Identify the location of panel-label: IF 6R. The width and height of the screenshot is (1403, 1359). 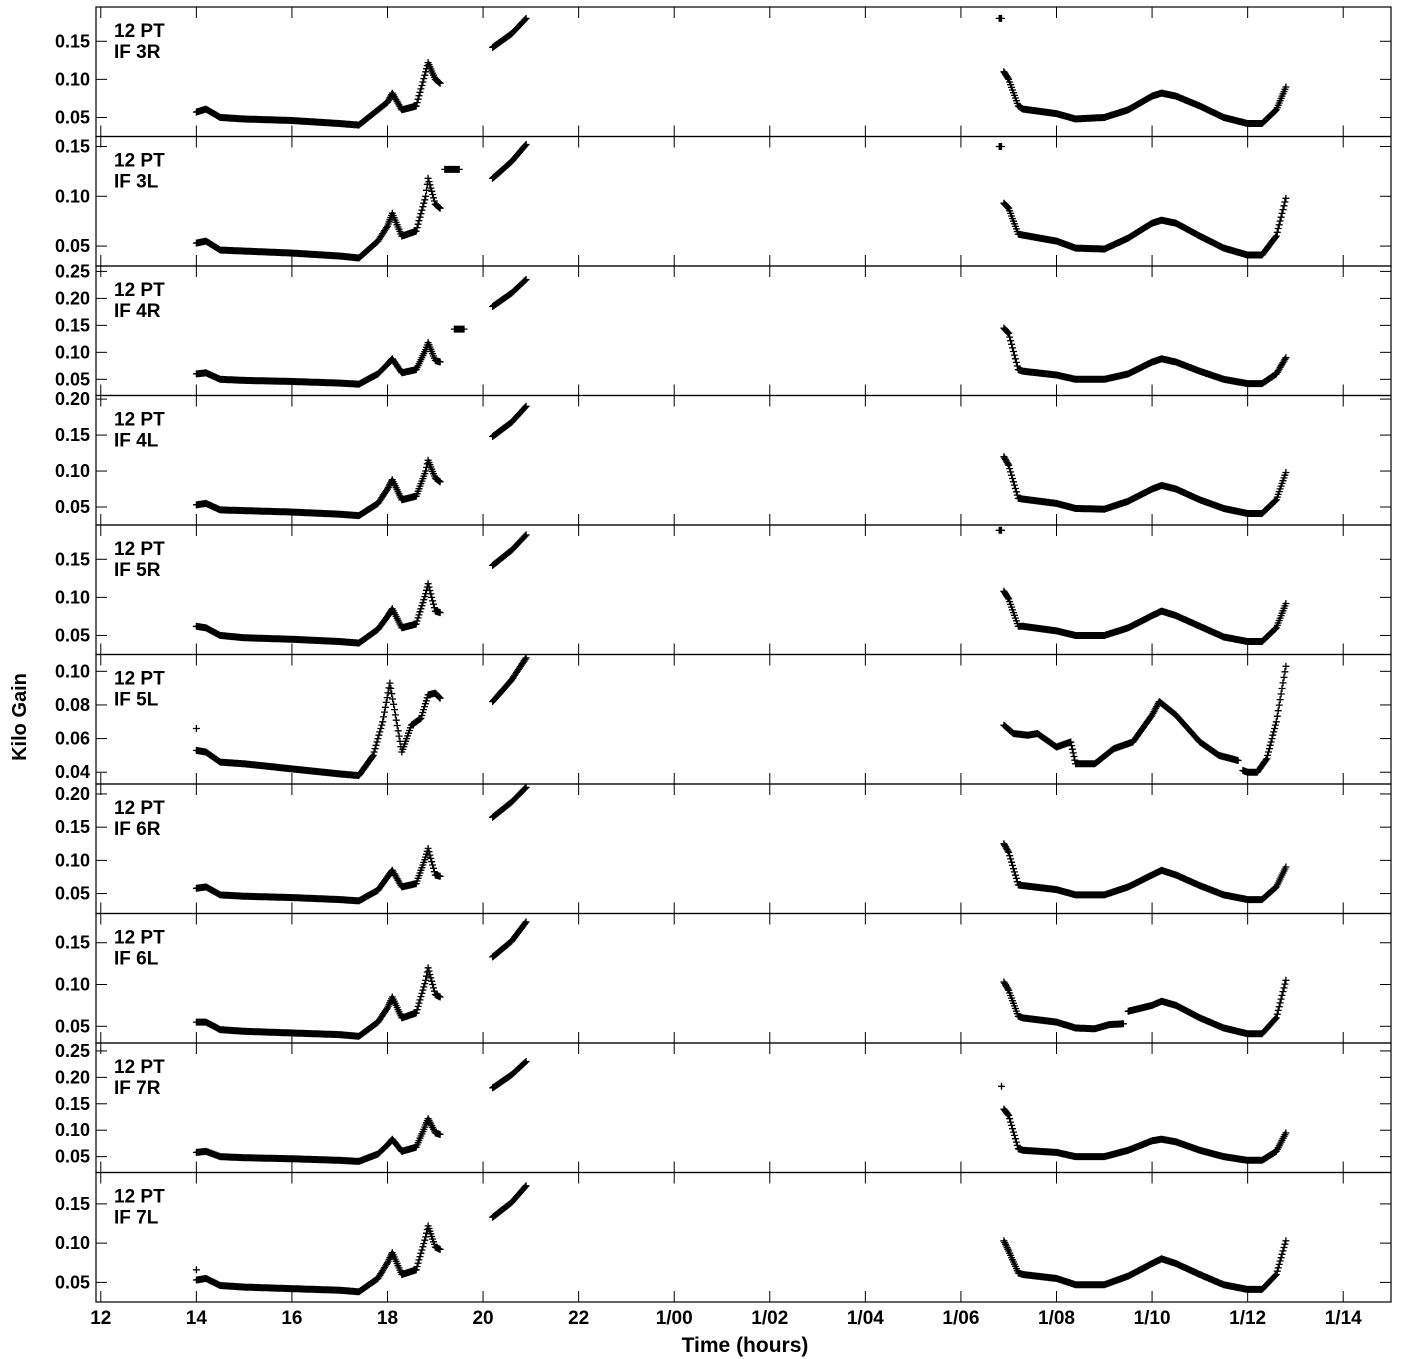
(137, 829).